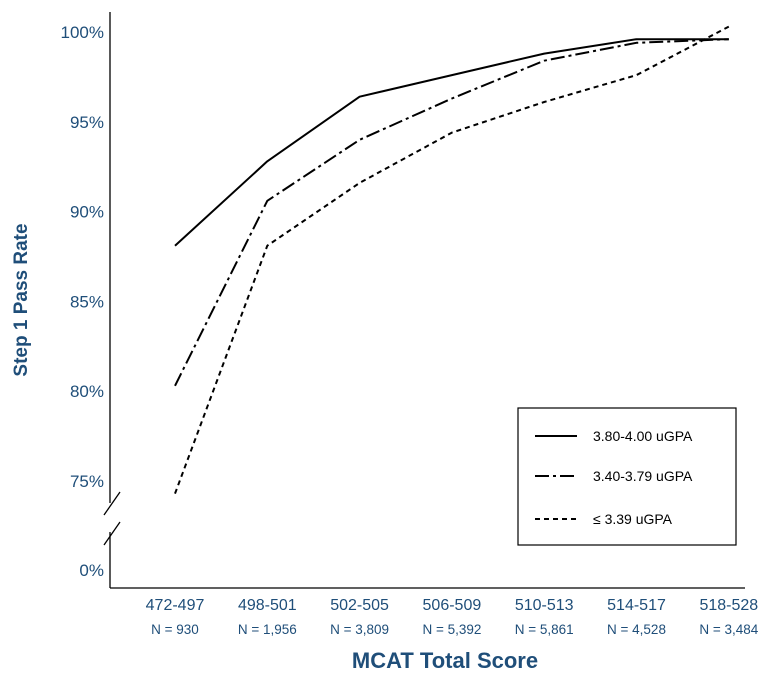 This screenshot has height=673, width=769. What do you see at coordinates (728, 605) in the screenshot?
I see `x-tick-label: 518-528` at bounding box center [728, 605].